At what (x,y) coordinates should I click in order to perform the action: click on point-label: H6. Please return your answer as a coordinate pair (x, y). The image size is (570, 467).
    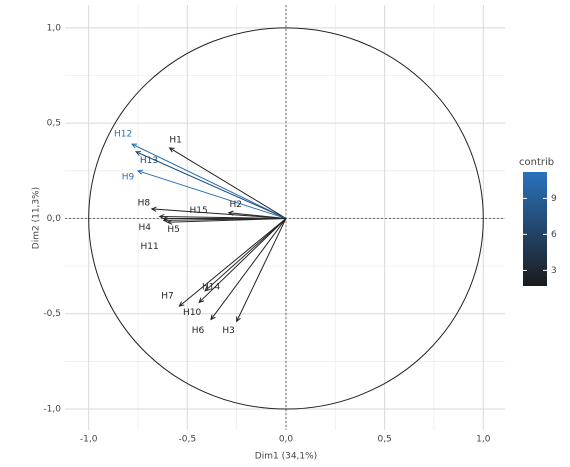
    Looking at the image, I should click on (198, 331).